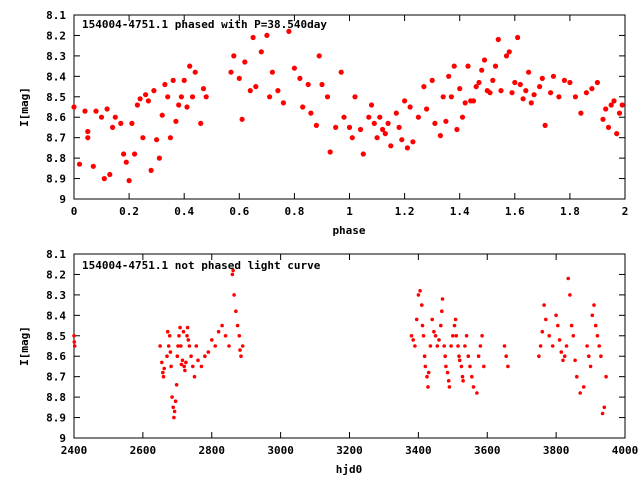 This screenshot has width=640, height=480. What do you see at coordinates (24, 107) in the screenshot?
I see `y-axis-label: I[mag]` at bounding box center [24, 107].